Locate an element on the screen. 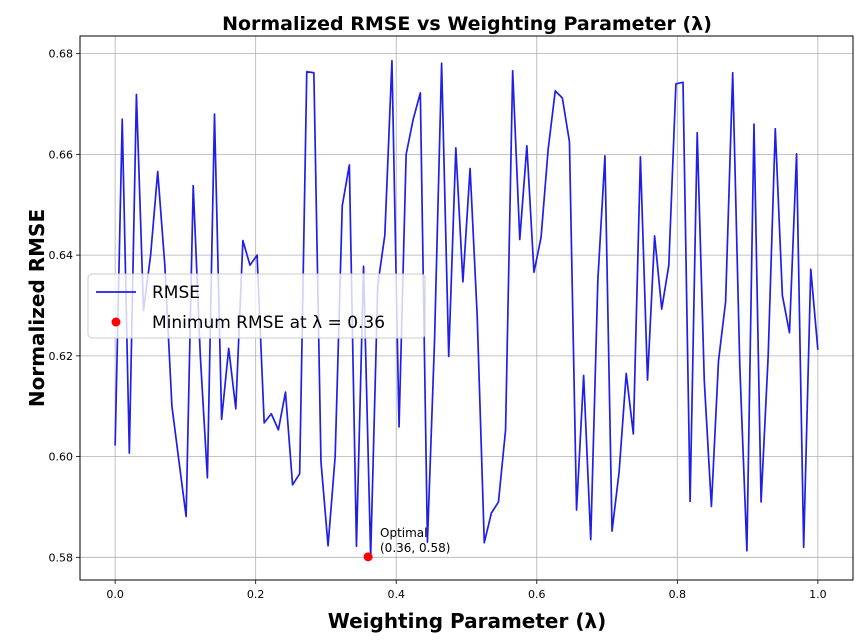 This screenshot has width=864, height=643. y-tick-label: 0.62 is located at coordinates (61, 356).